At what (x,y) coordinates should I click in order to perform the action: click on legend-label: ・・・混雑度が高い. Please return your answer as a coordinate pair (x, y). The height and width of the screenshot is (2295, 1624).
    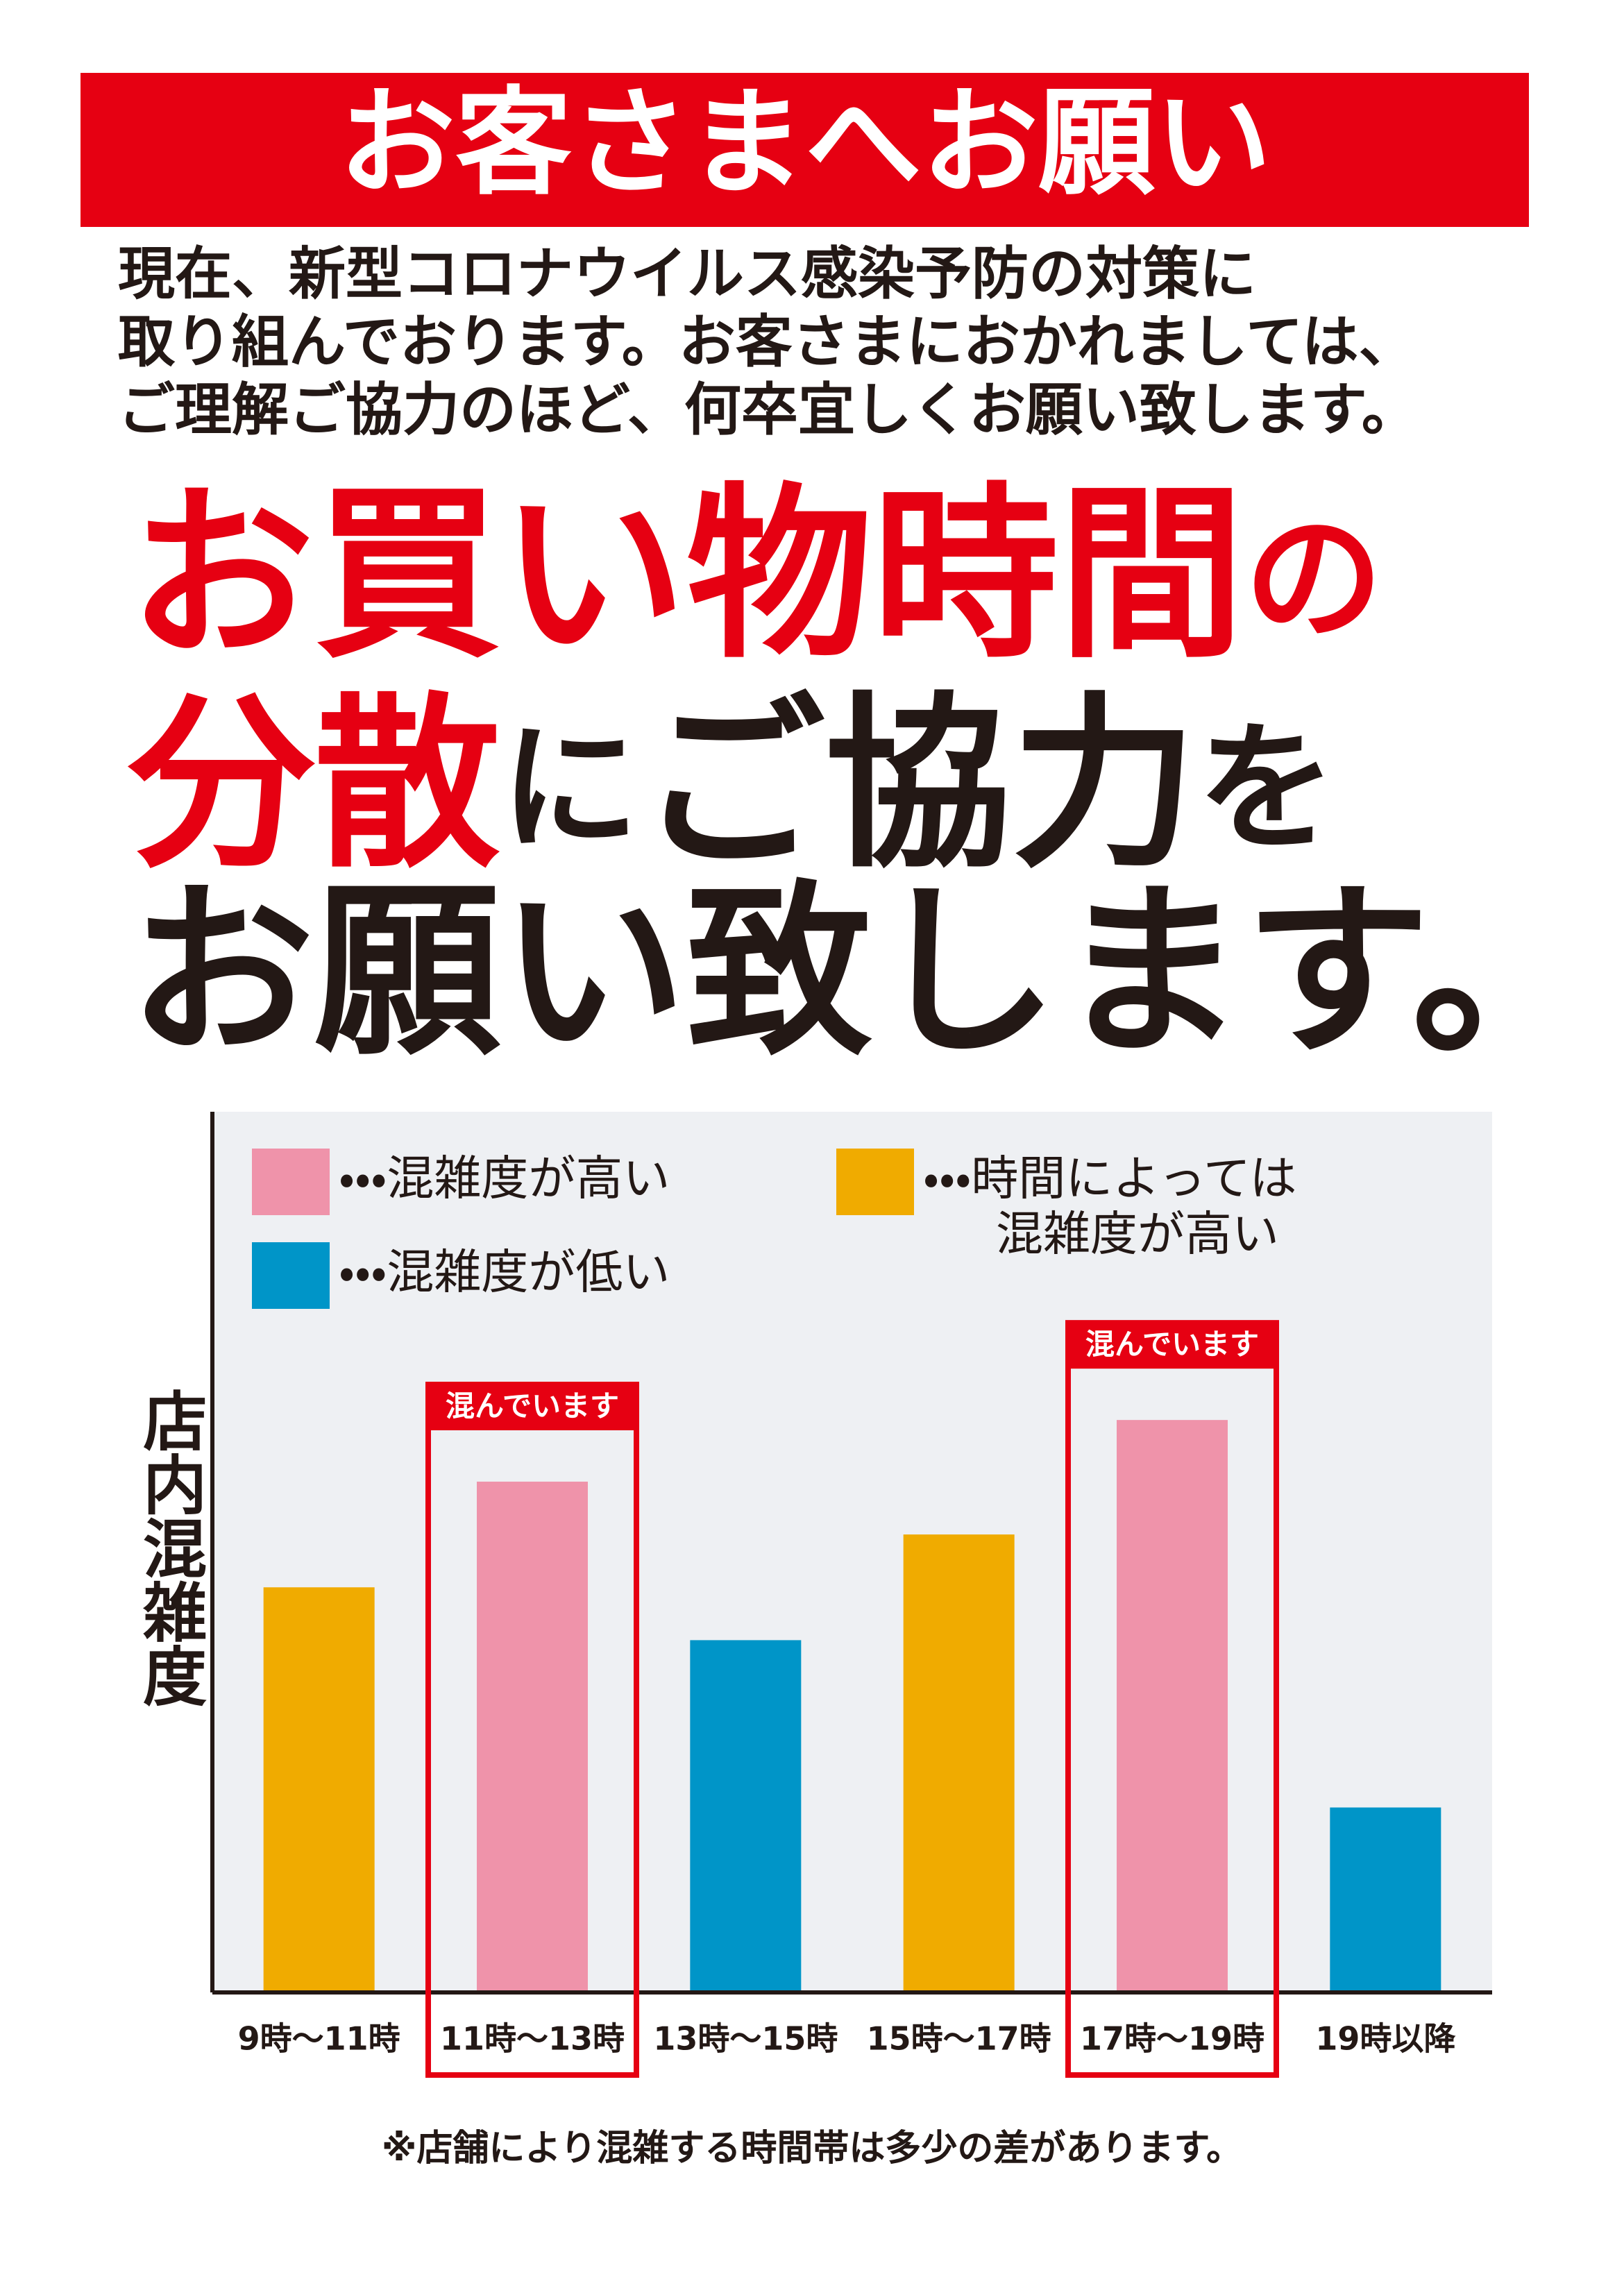
    Looking at the image, I should click on (505, 1180).